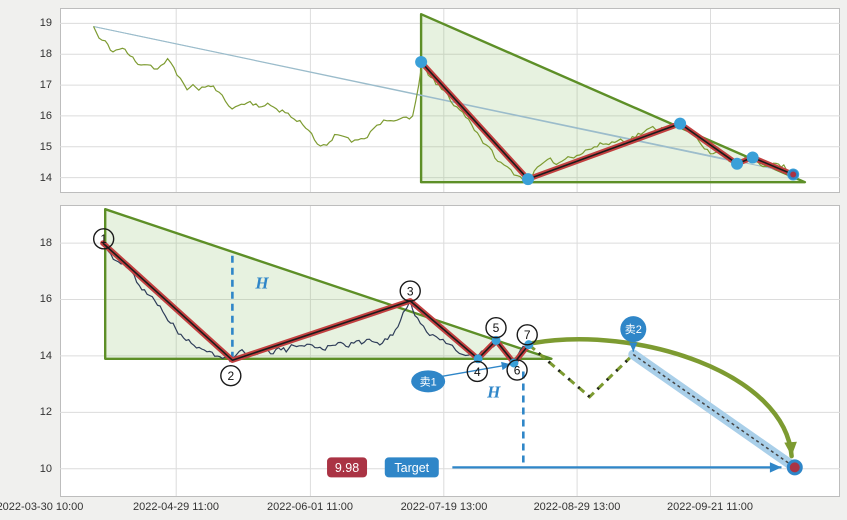  I want to click on label-text: 4, so click(477, 372).